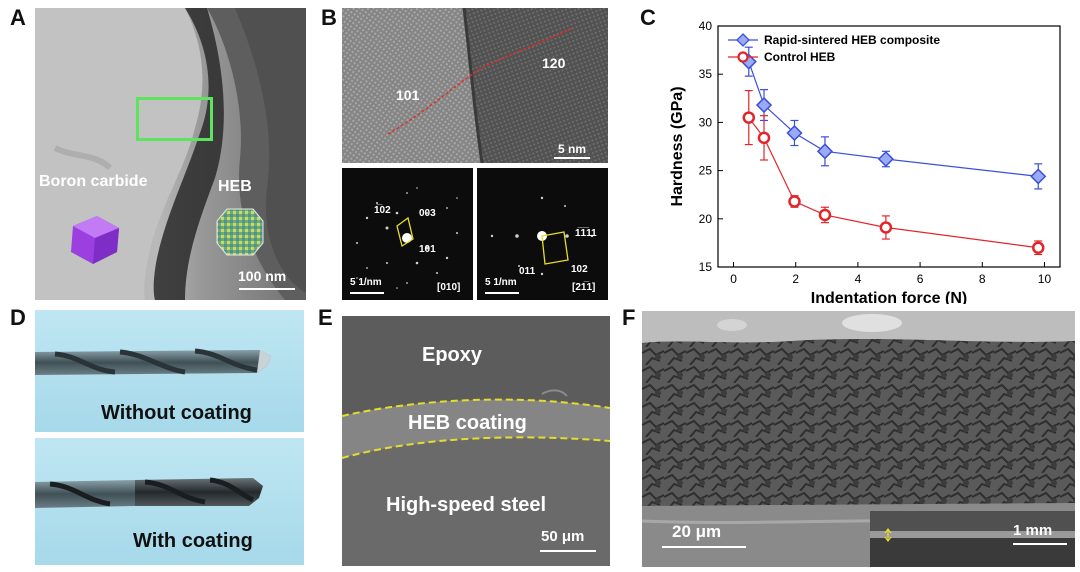 The width and height of the screenshot is (1080, 572). I want to click on drill-photo-uncoated: Without coating, so click(169, 371).